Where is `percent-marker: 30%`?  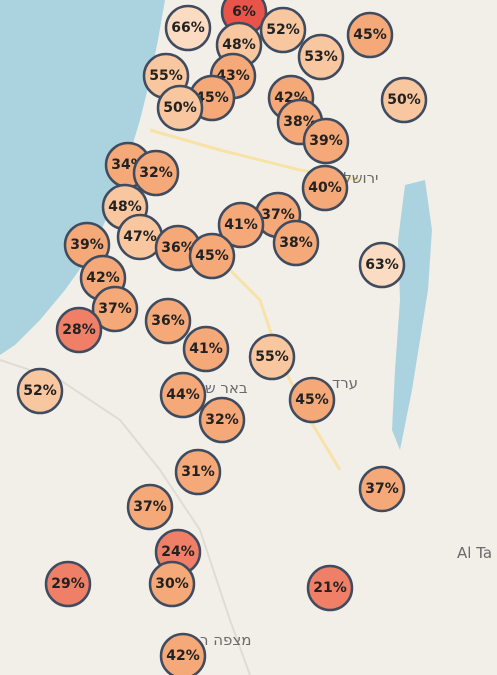
percent-marker: 30% is located at coordinates (172, 584).